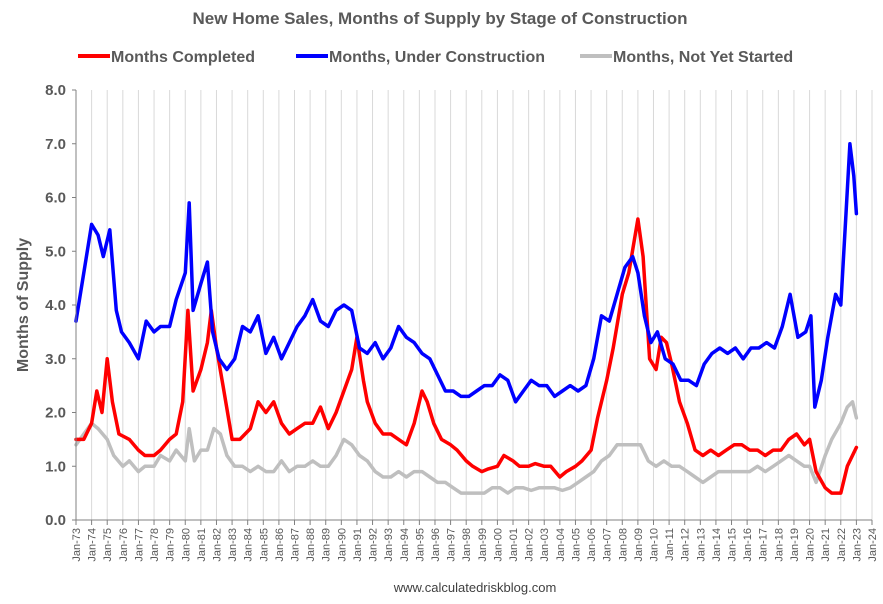 The height and width of the screenshot is (604, 883). What do you see at coordinates (545, 545) in the screenshot?
I see `x-tick-label: Jan-03` at bounding box center [545, 545].